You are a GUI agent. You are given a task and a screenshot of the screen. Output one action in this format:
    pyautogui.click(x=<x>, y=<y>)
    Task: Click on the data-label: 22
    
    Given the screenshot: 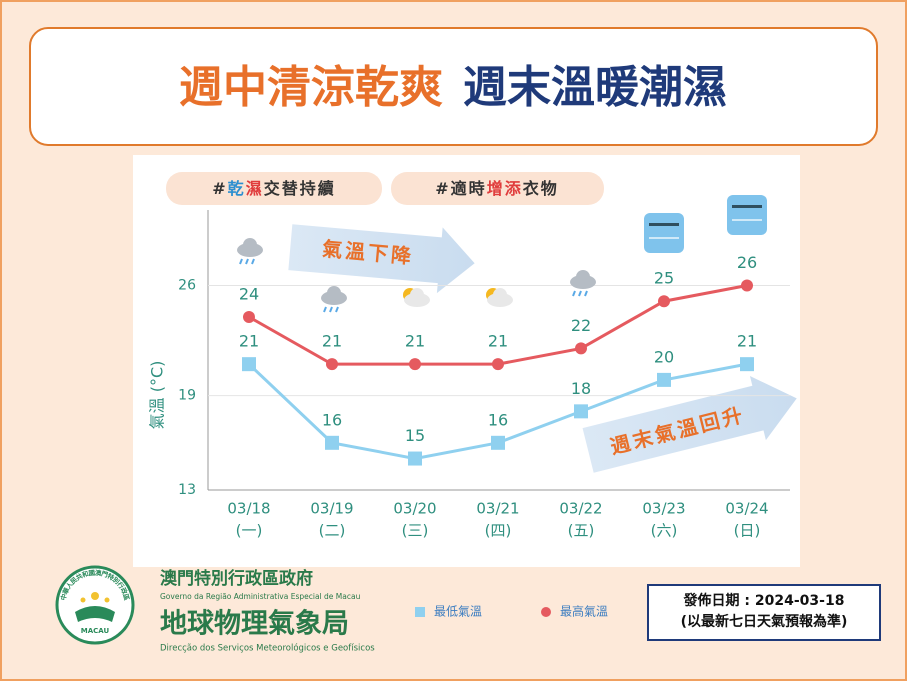 What is the action you would take?
    pyautogui.click(x=581, y=325)
    